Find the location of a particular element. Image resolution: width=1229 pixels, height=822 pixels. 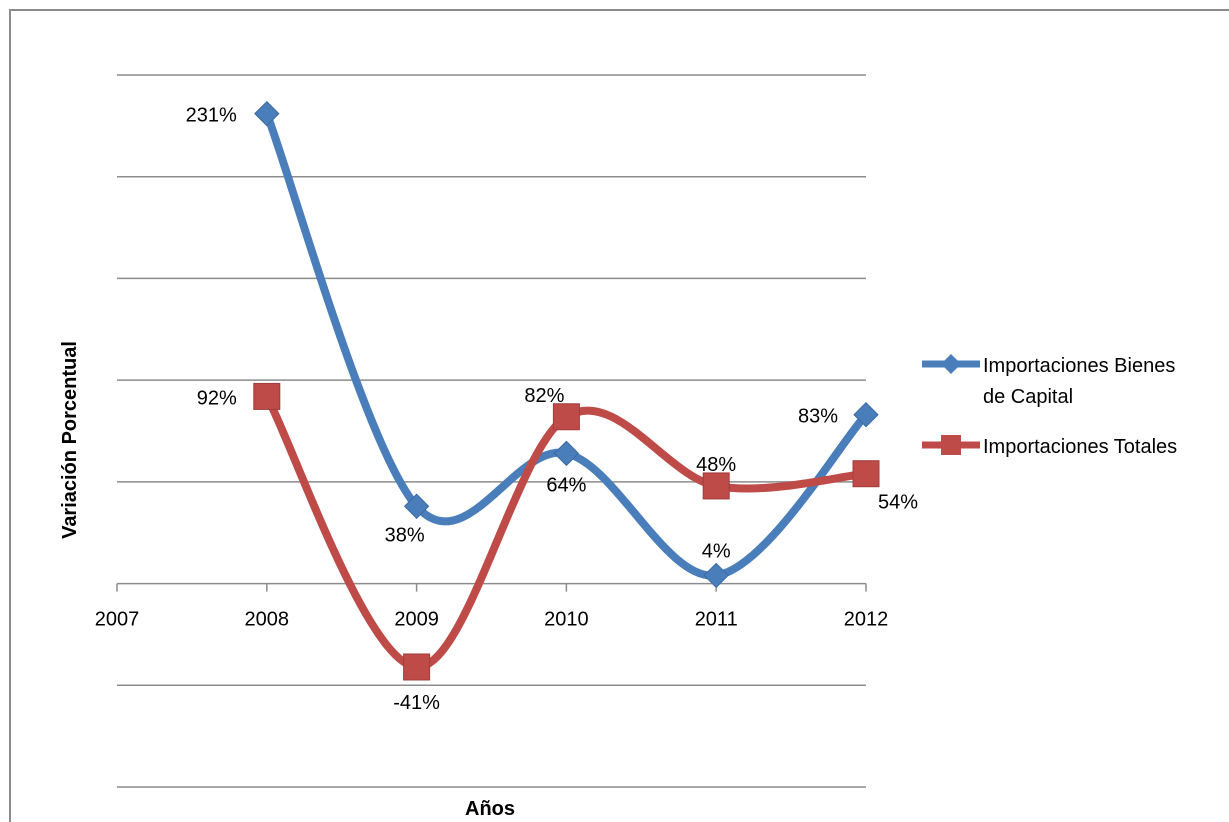

data-label: 54% is located at coordinates (898, 503).